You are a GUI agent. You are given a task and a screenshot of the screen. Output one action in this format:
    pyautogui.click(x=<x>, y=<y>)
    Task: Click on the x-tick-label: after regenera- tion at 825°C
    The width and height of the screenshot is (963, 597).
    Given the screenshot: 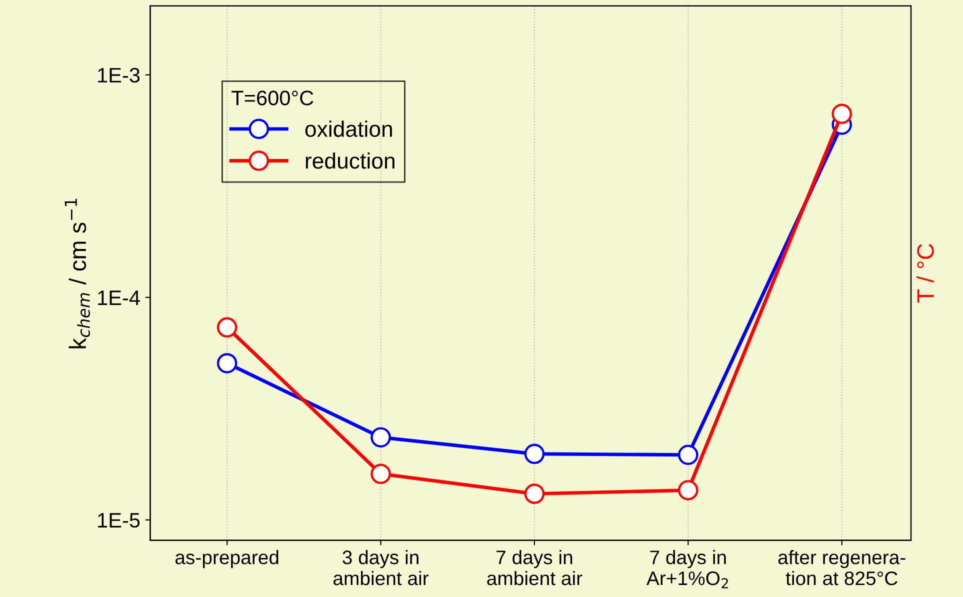 What is the action you would take?
    pyautogui.click(x=842, y=568)
    